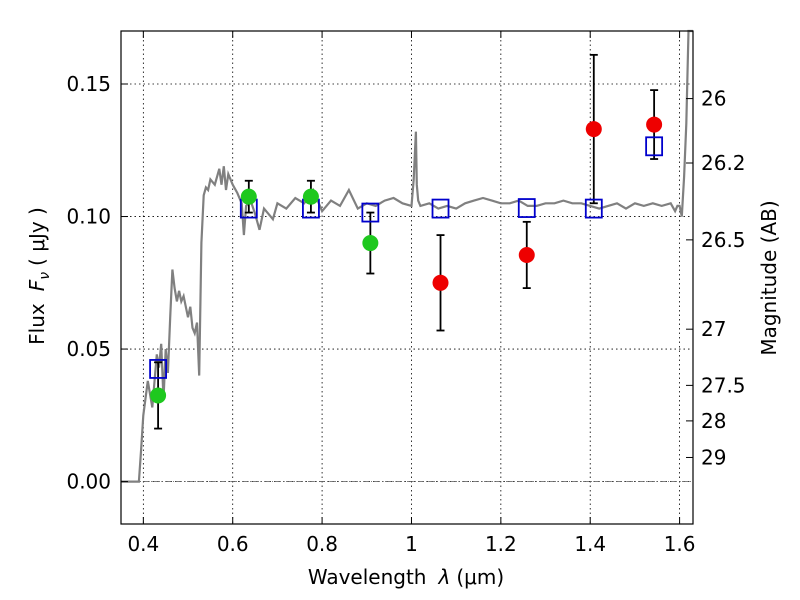 Image resolution: width=800 pixels, height=600 pixels. What do you see at coordinates (88, 84) in the screenshot?
I see `y-tick-label: 0.15` at bounding box center [88, 84].